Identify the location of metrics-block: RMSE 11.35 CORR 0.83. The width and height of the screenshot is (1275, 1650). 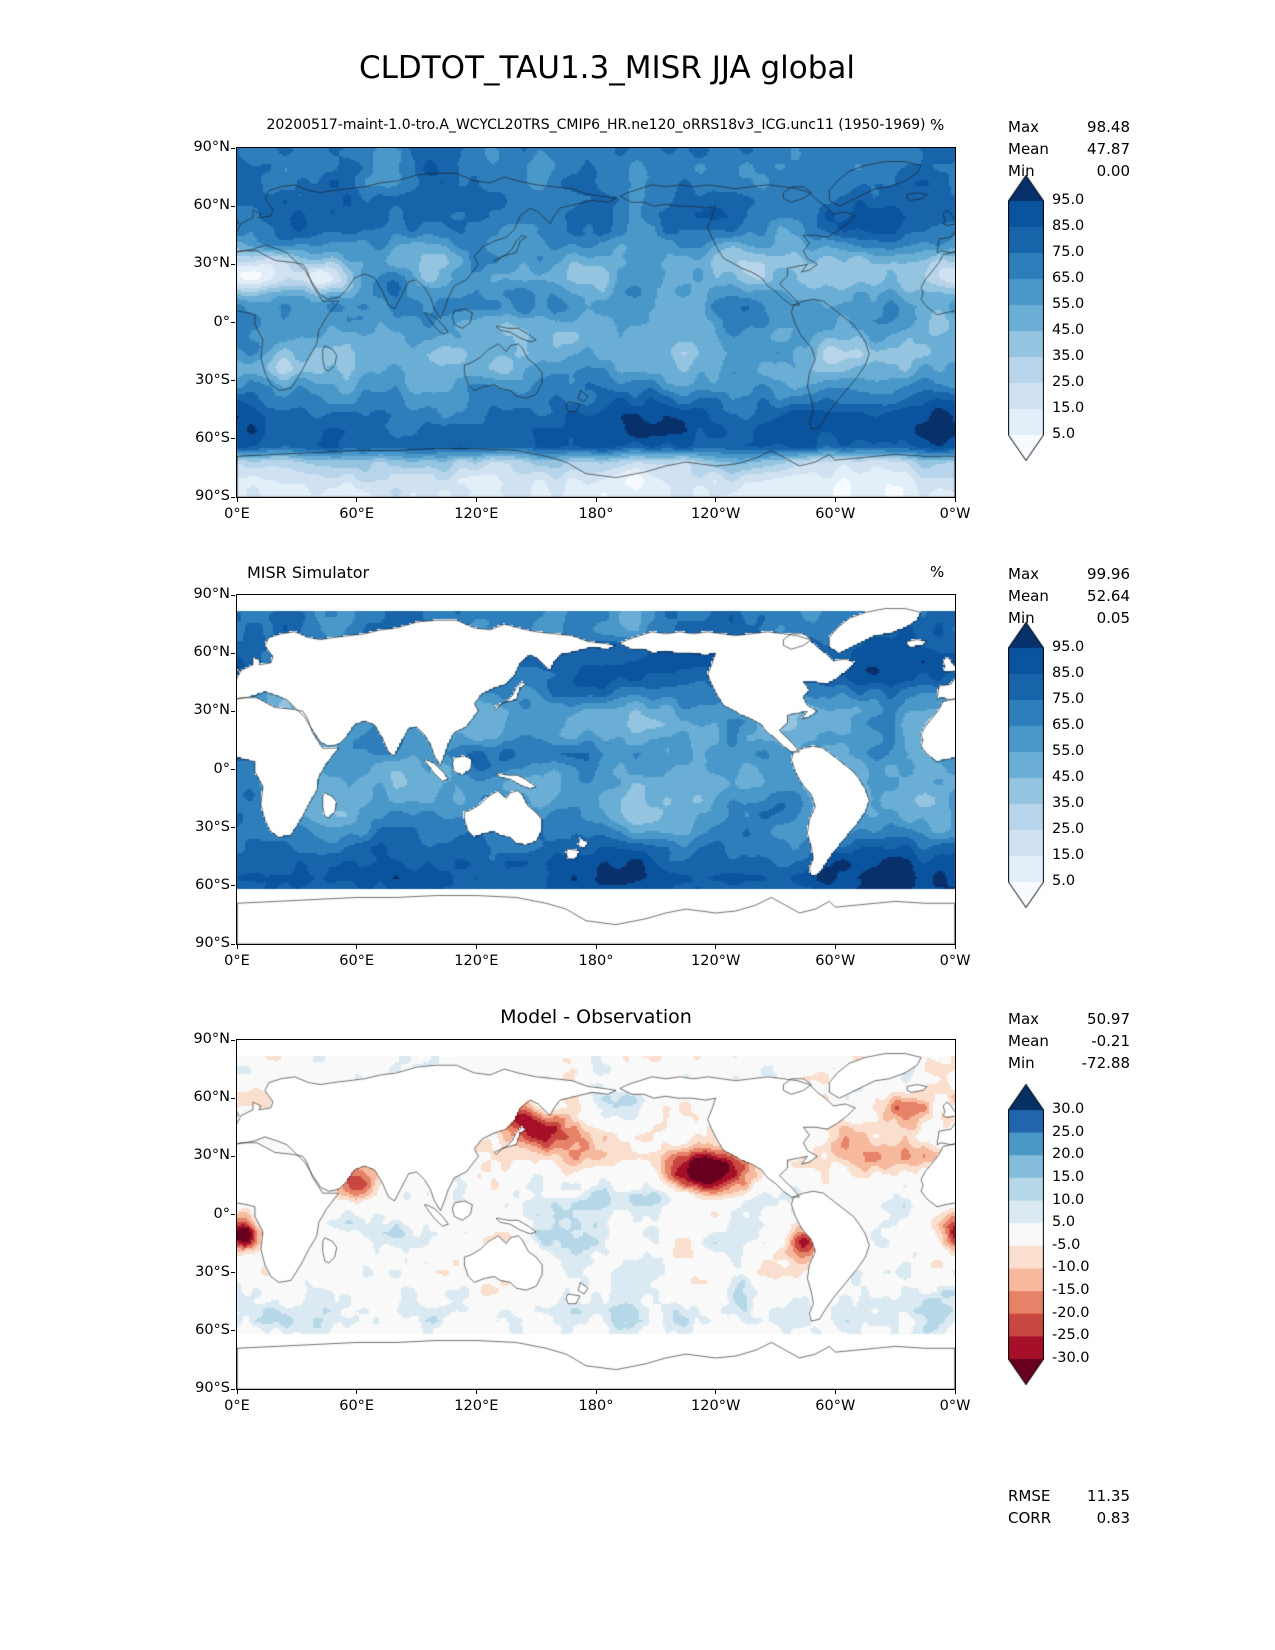
(1069, 1509).